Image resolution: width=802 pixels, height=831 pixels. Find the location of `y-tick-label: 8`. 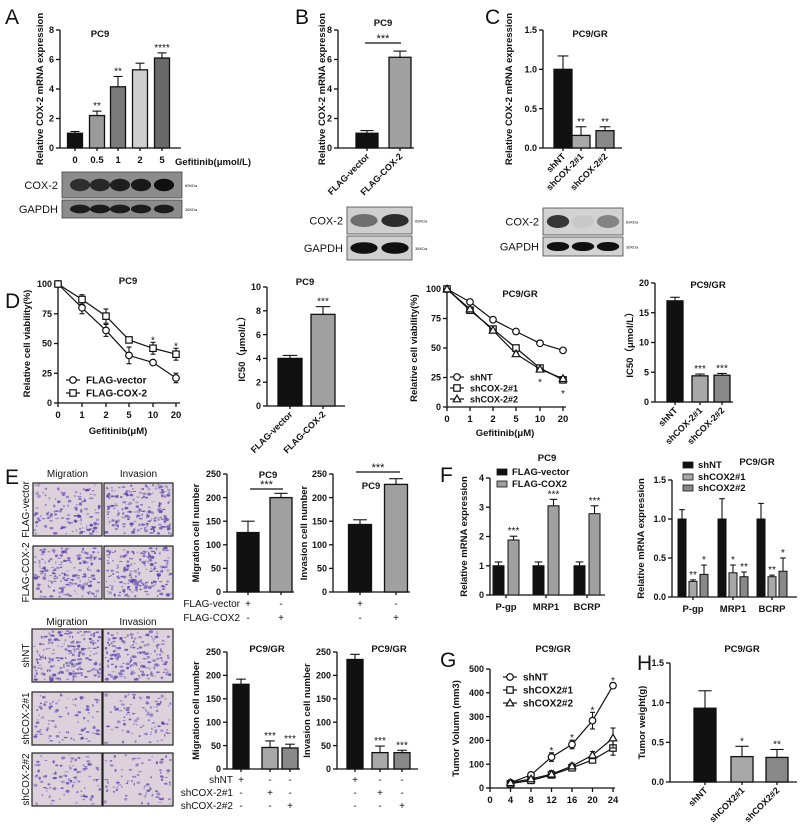

y-tick-label: 8 is located at coordinates (51, 30).